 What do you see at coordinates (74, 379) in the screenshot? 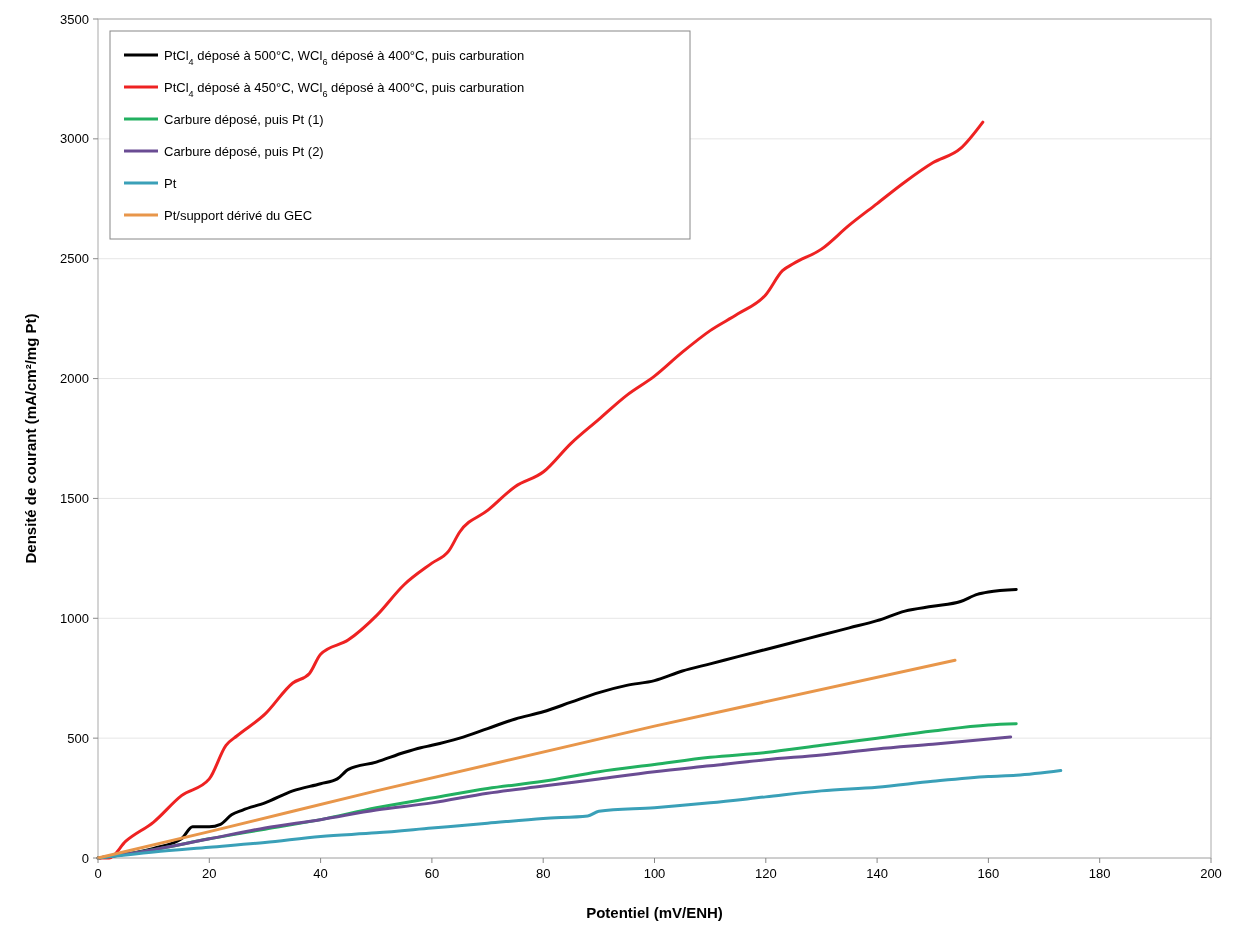
I see `y-tick-label: 2000` at bounding box center [74, 379].